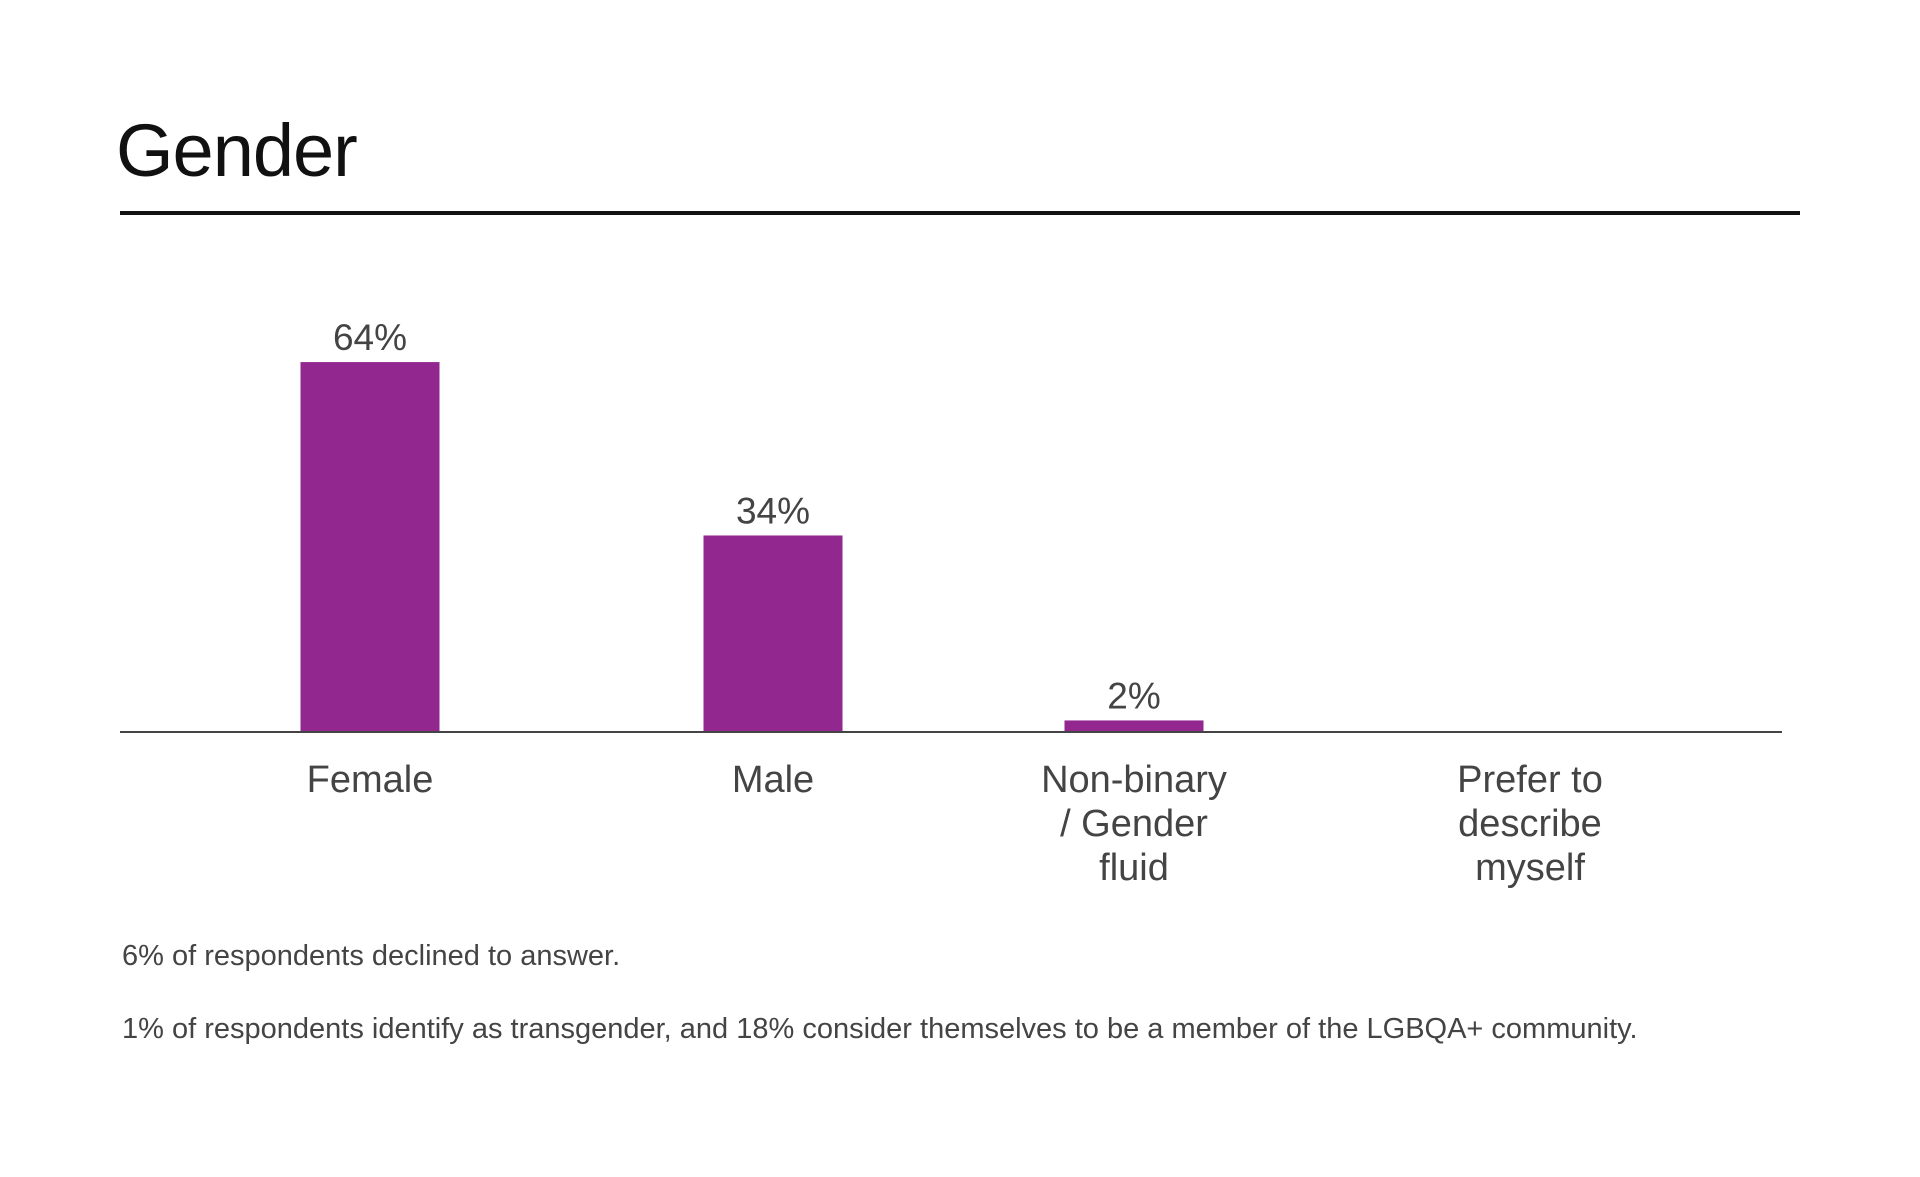 This screenshot has width=1920, height=1177. I want to click on chart-title: Gender, so click(237, 150).